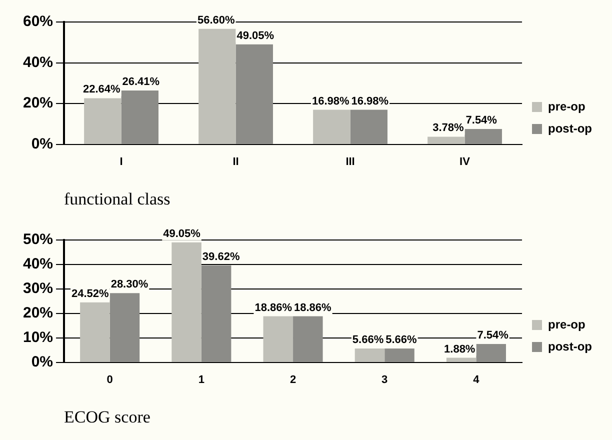 The width and height of the screenshot is (612, 440). Describe the element at coordinates (101, 90) in the screenshot. I see `data-label: 22.64%` at that location.